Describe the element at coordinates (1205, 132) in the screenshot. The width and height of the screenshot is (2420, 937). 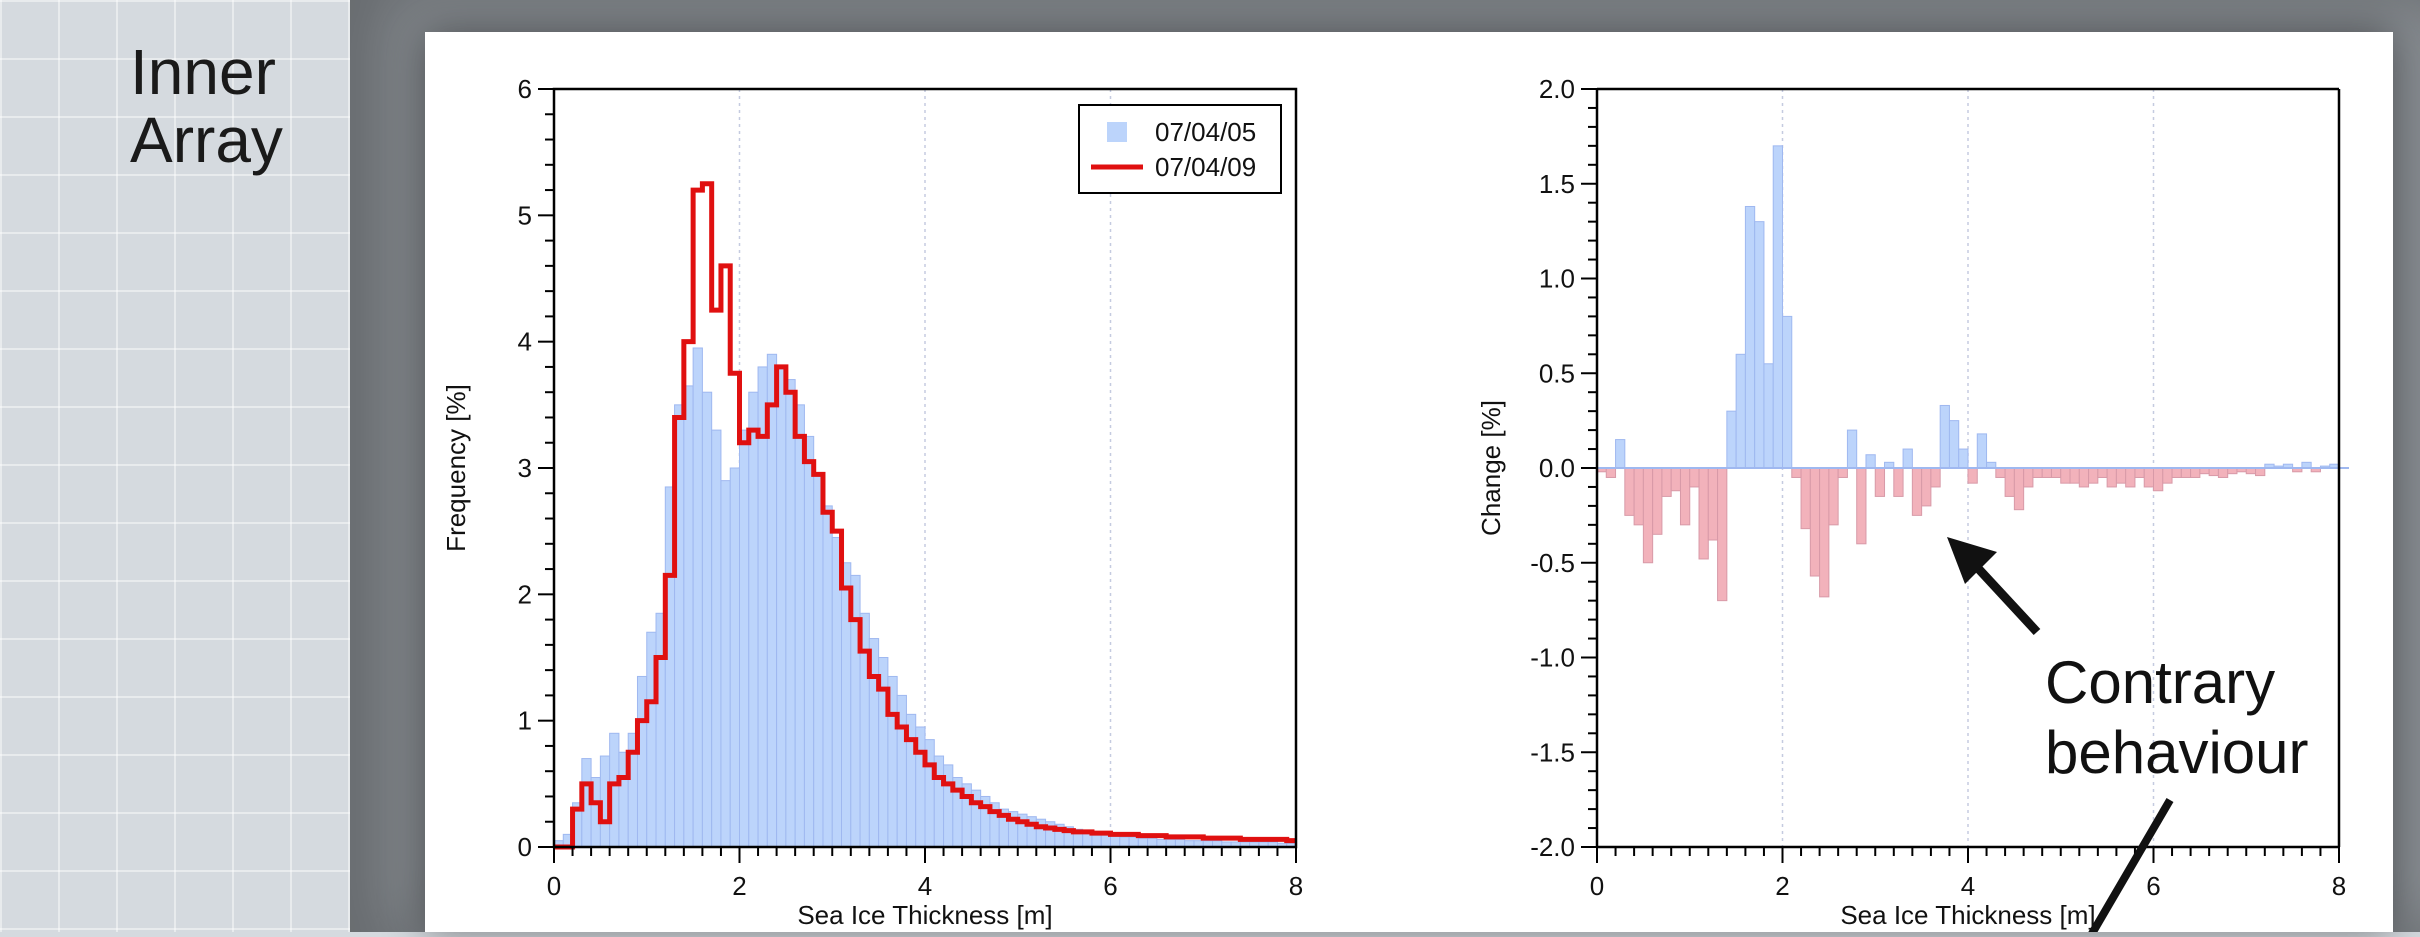
I see `legend-label-07-04-05: 07/04/05` at that location.